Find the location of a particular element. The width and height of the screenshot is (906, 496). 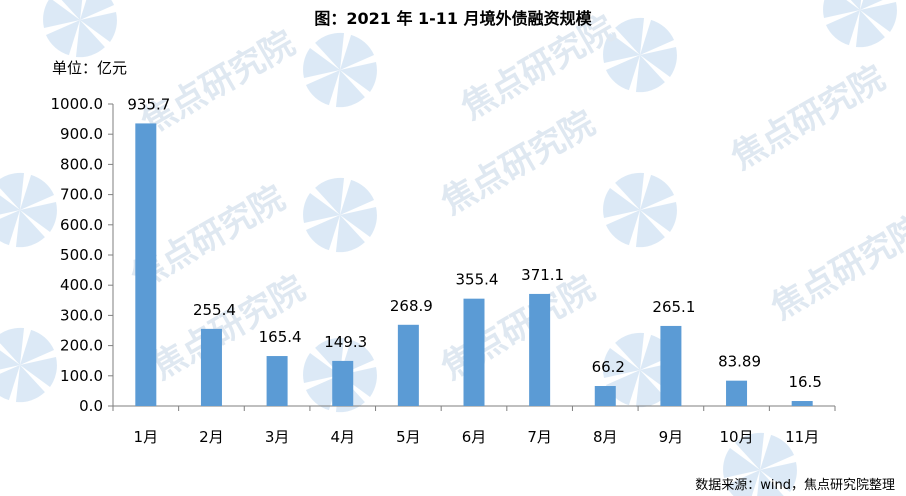

x-tick-label: 6月 is located at coordinates (474, 437).